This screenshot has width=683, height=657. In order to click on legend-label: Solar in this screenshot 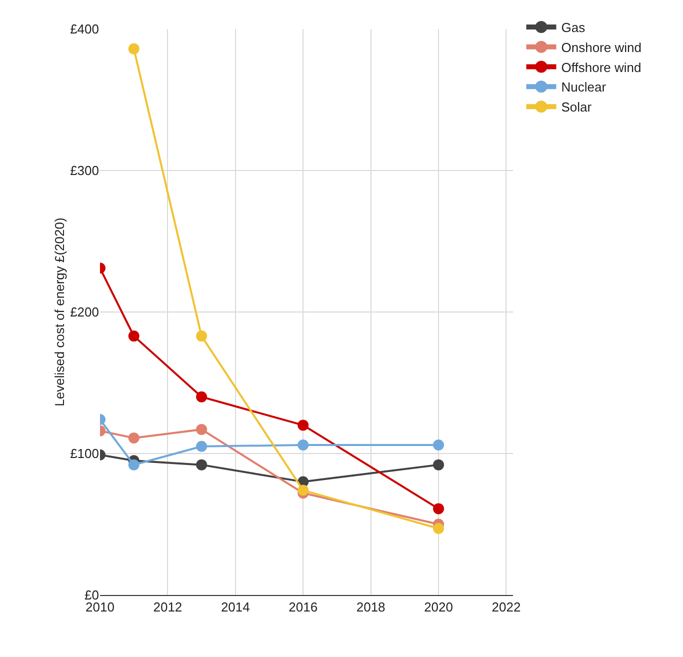, I will do `click(576, 107)`.